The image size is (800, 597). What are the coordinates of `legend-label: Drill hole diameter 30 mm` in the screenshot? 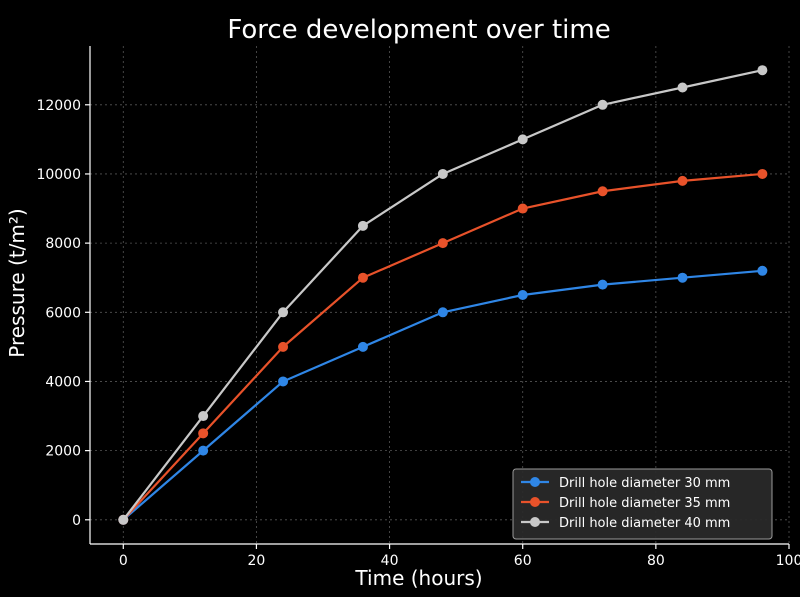 It's located at (644, 483).